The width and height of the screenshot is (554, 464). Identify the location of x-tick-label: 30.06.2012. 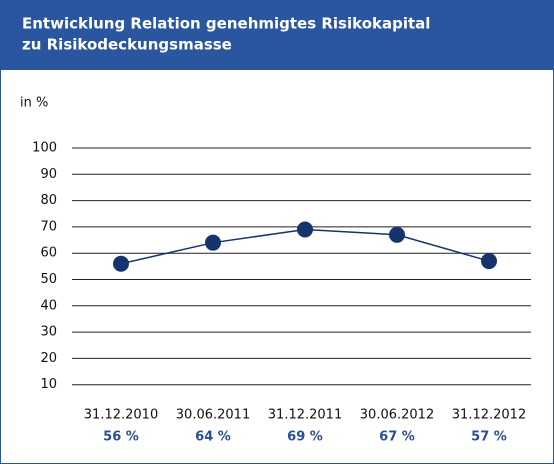
(397, 415).